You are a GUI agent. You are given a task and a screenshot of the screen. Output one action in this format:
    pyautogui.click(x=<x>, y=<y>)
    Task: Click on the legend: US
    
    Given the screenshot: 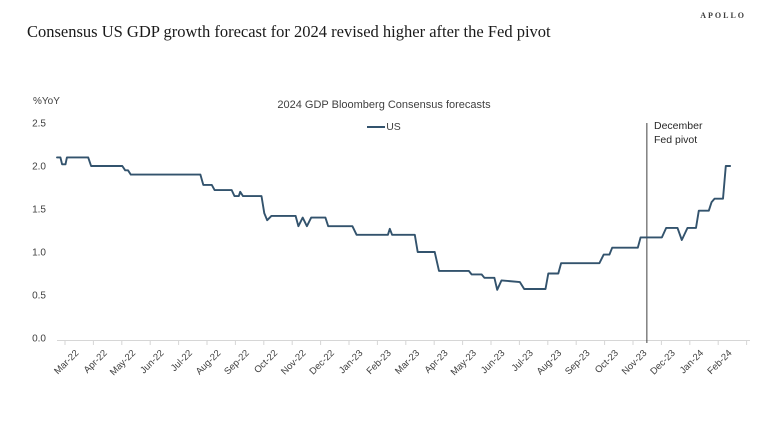 What is the action you would take?
    pyautogui.click(x=384, y=127)
    